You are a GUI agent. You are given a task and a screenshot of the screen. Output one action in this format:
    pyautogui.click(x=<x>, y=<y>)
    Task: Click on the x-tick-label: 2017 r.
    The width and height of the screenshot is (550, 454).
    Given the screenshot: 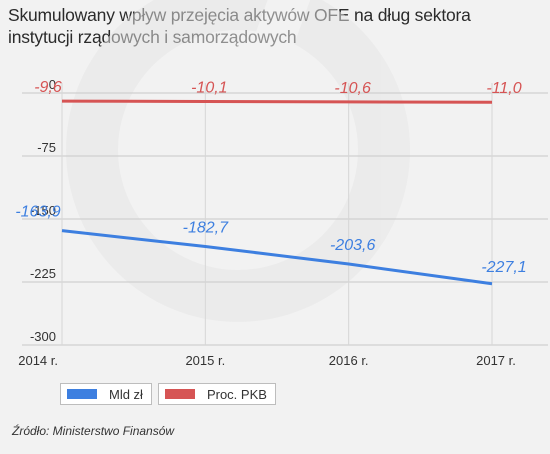 What is the action you would take?
    pyautogui.click(x=496, y=360)
    